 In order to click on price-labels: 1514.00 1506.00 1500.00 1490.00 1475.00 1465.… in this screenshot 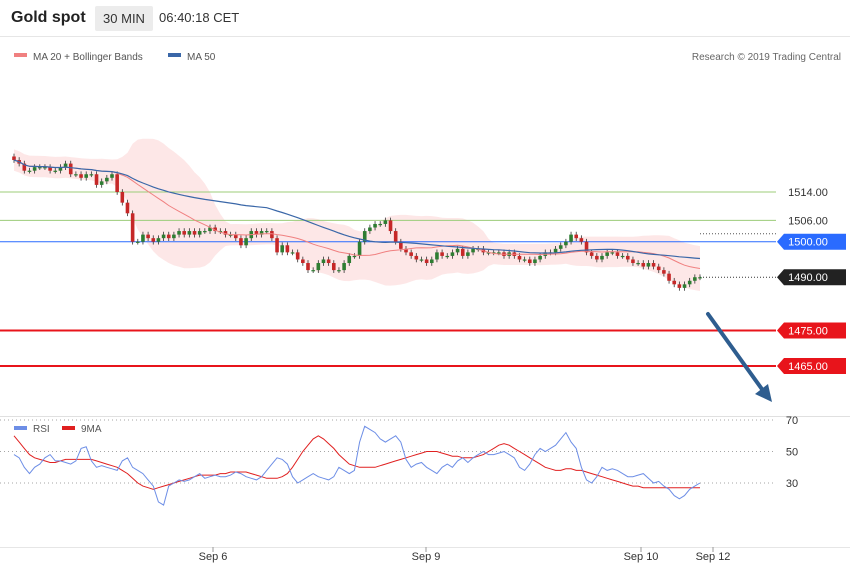, I will do `click(811, 280)`.